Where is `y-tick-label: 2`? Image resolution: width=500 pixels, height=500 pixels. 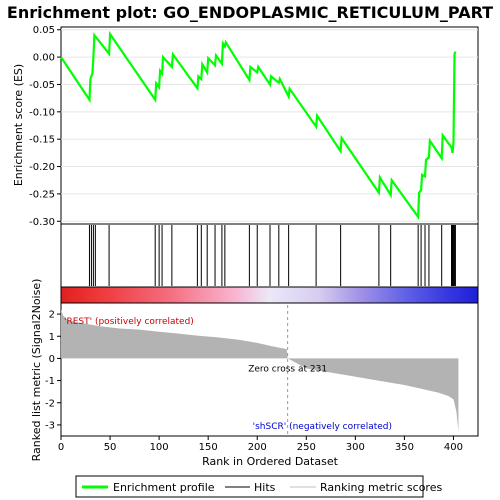 y-tick-label: 2 is located at coordinates (52, 315).